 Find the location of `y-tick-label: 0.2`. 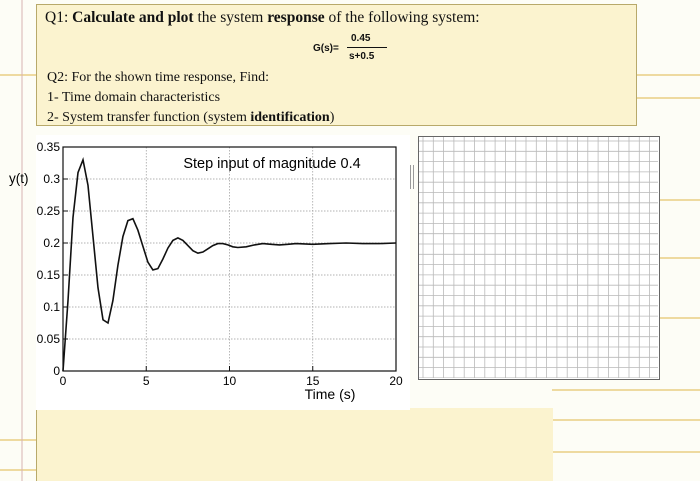

y-tick-label: 0.2 is located at coordinates (51, 243).